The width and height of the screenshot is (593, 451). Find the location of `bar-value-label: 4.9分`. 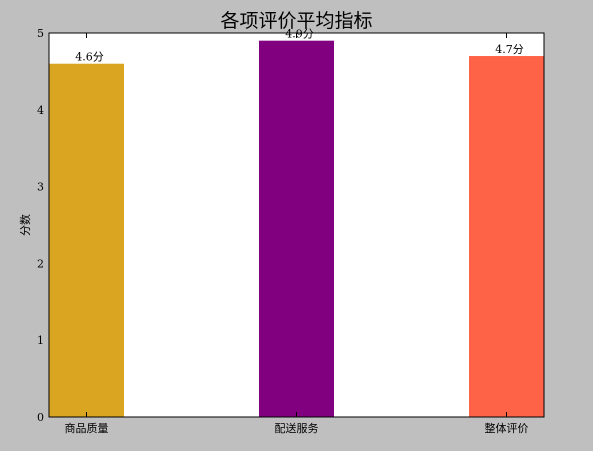

bar-value-label: 4.9分 is located at coordinates (299, 34).